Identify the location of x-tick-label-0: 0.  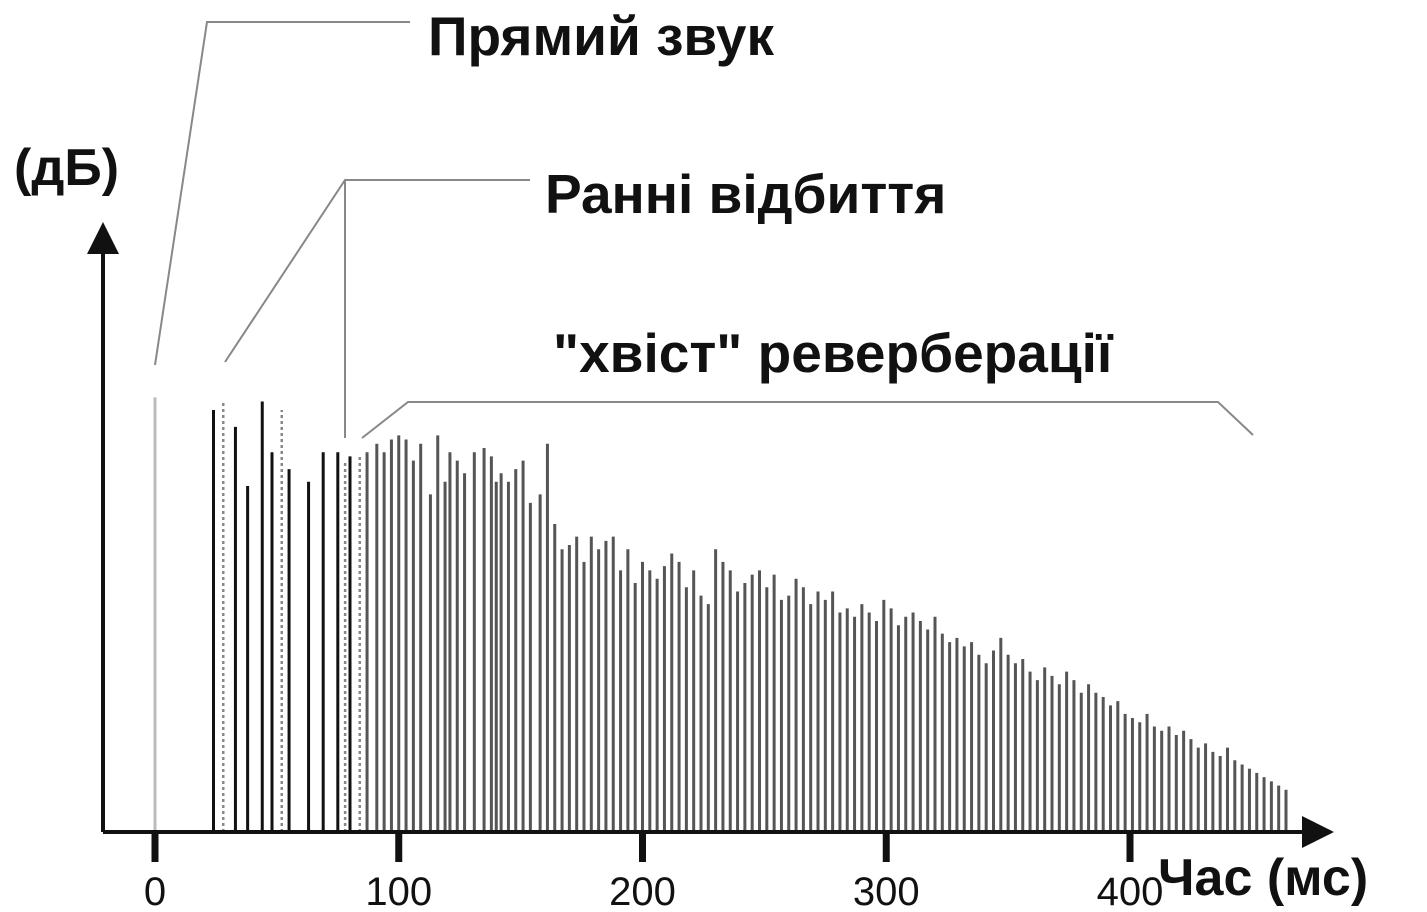
(155, 891).